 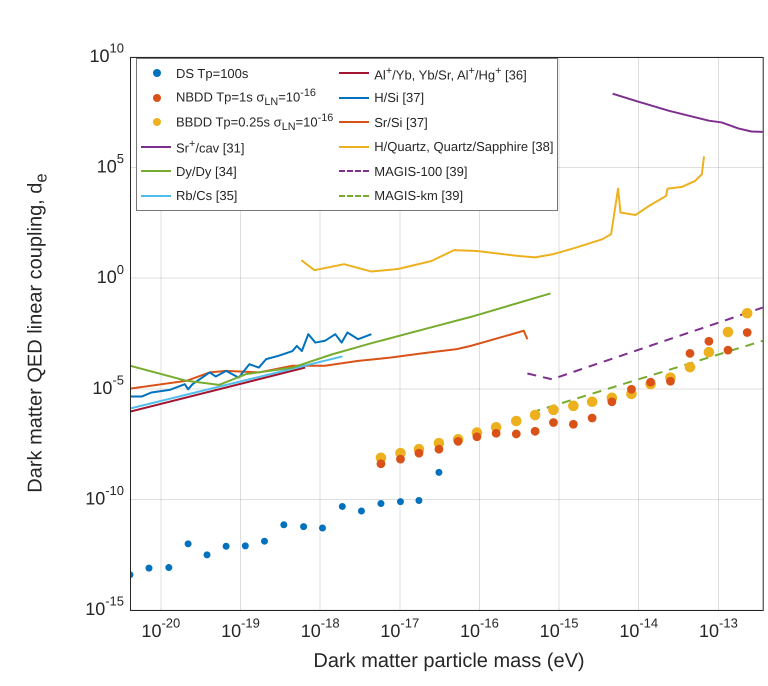 I want to click on legend-label: Dy/Dy [34], so click(x=206, y=171).